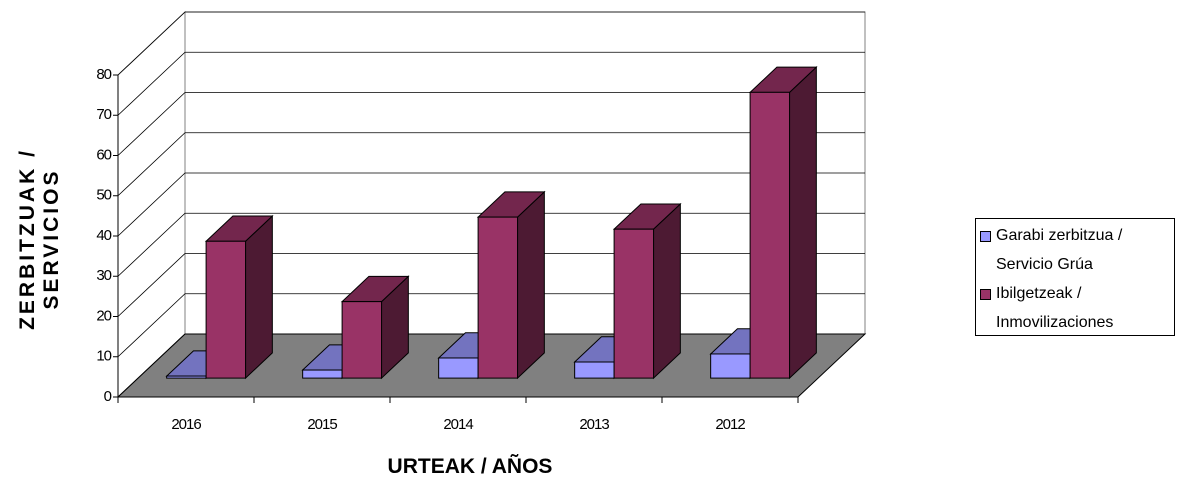 The image size is (1183, 484). I want to click on x-axis-title: URTEAK / AÑOS, so click(470, 466).